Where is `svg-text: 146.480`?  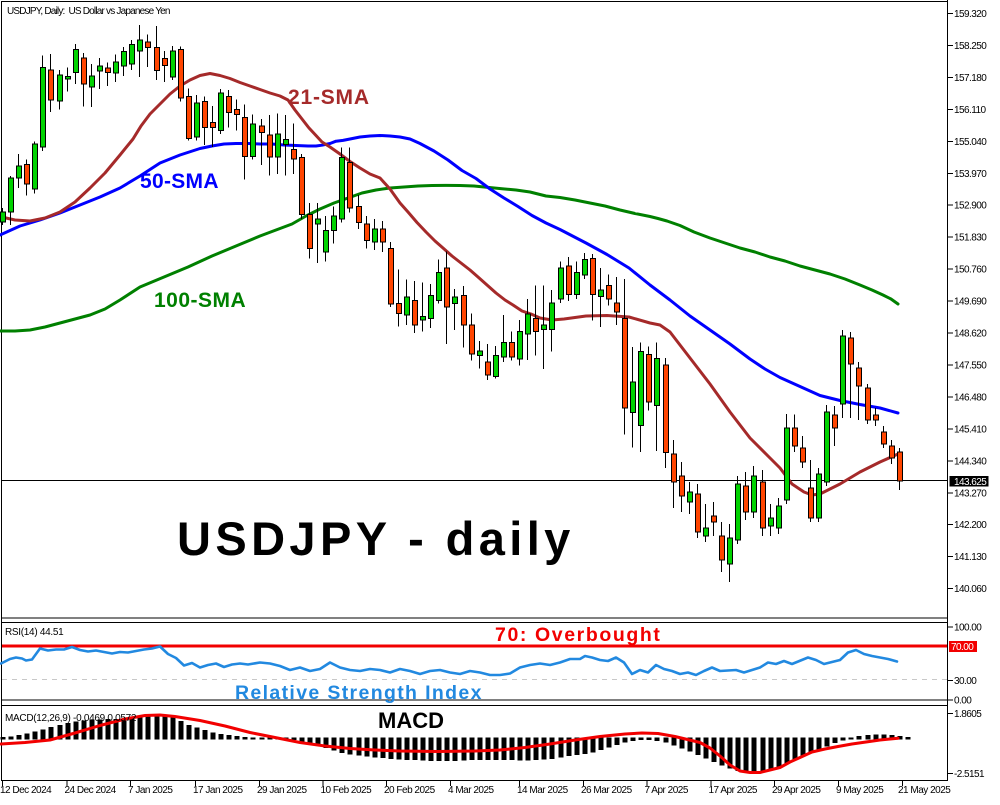
svg-text: 146.480 is located at coordinates (970, 397).